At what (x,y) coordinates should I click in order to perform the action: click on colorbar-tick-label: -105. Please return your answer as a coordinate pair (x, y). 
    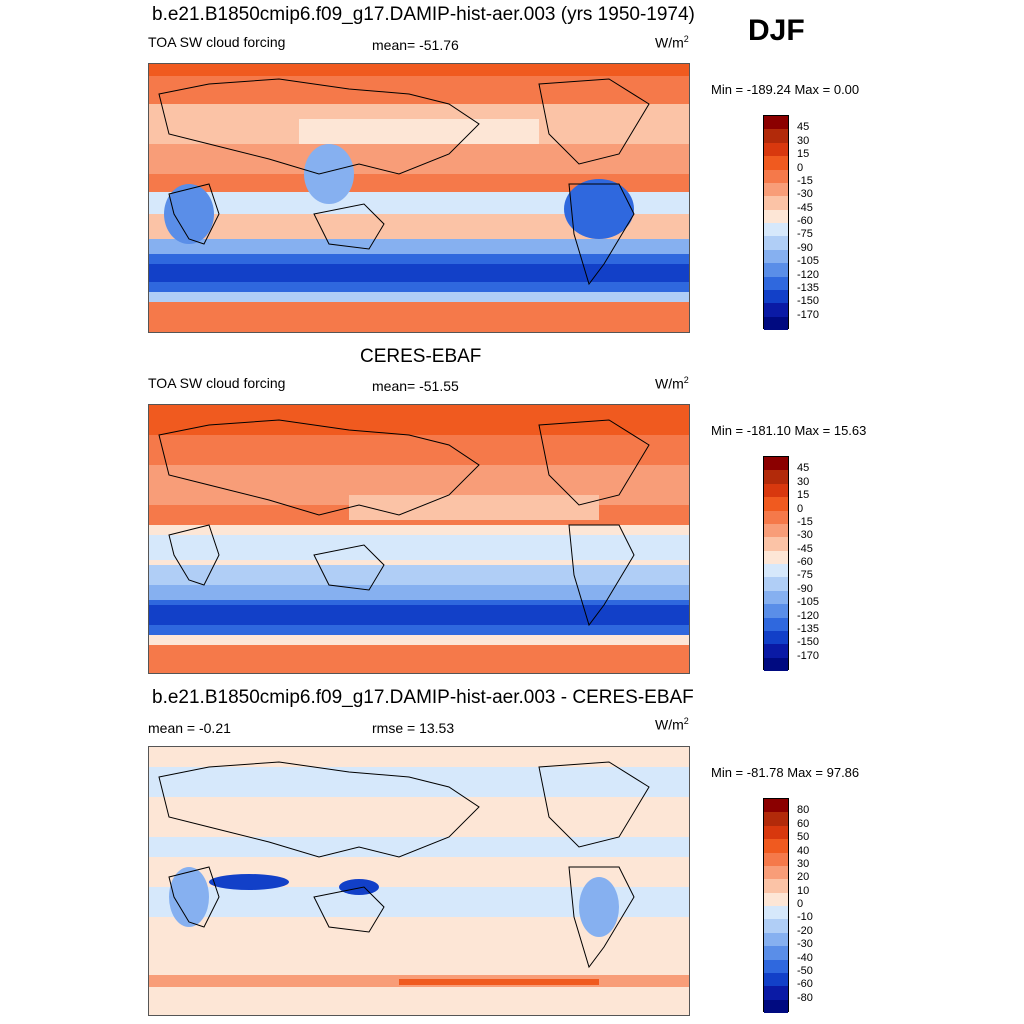
    Looking at the image, I should click on (808, 602).